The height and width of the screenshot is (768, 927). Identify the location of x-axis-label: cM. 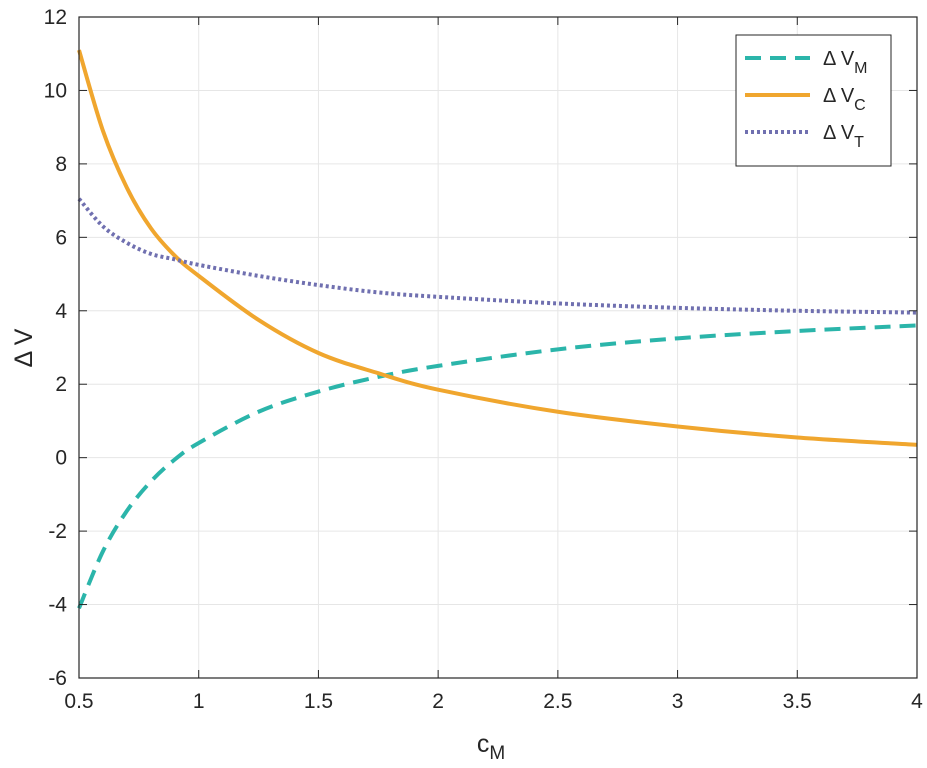
(491, 747).